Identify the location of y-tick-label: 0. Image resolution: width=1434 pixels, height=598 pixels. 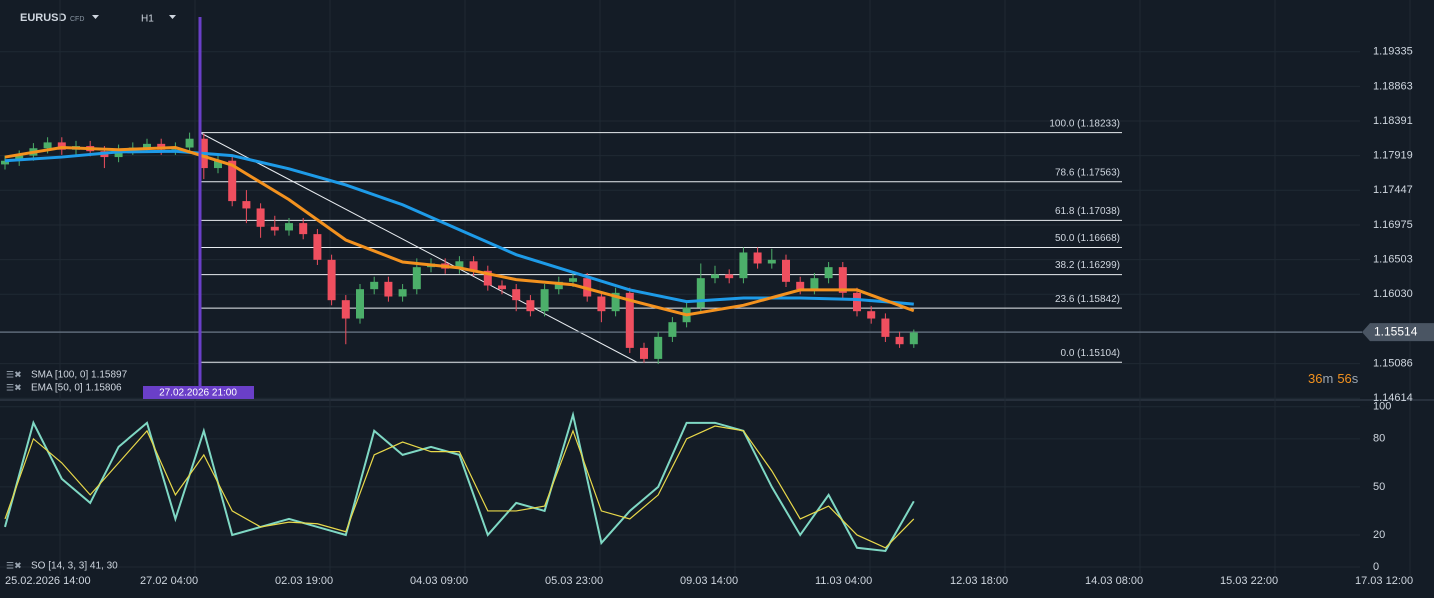
(1376, 567).